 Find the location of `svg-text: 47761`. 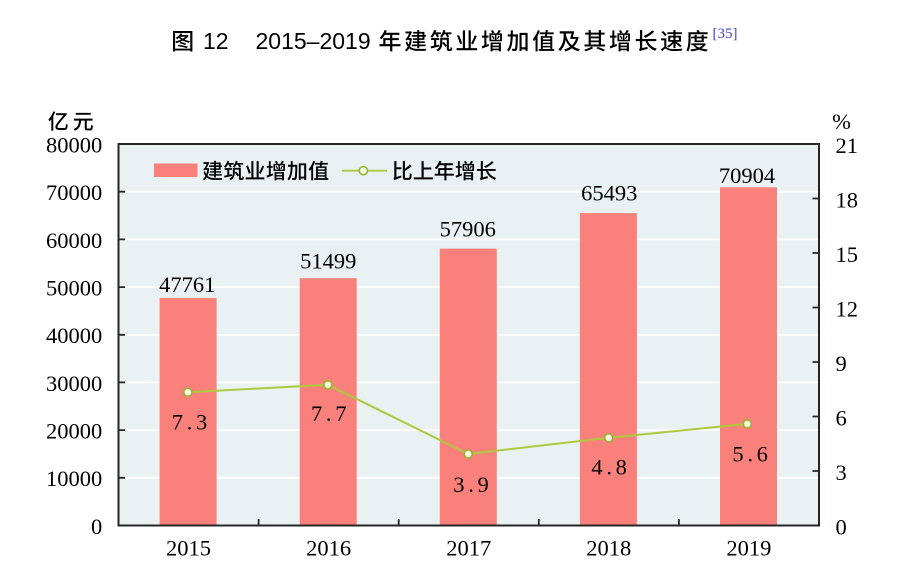

svg-text: 47761 is located at coordinates (187, 284).